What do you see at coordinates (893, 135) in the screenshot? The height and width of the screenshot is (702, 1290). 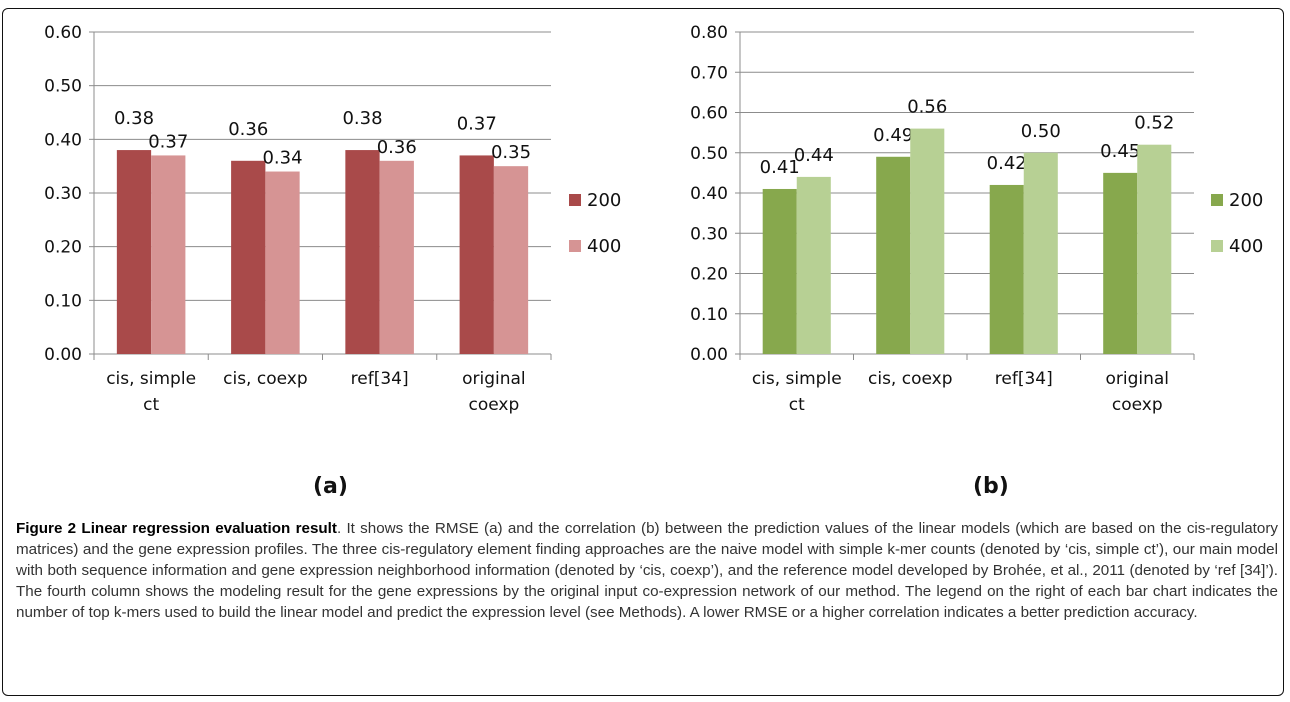 I see `data-label: 0.49` at bounding box center [893, 135].